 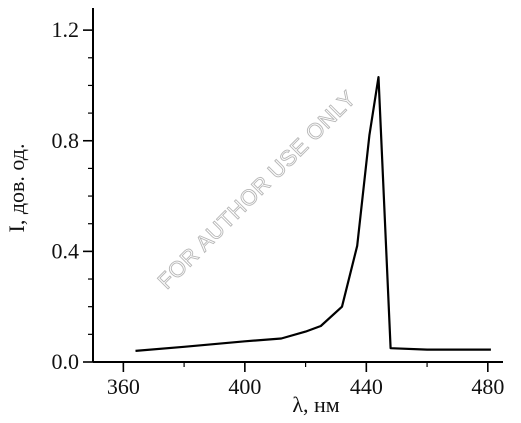 I want to click on y-tick-label: 0.4, so click(x=66, y=250).